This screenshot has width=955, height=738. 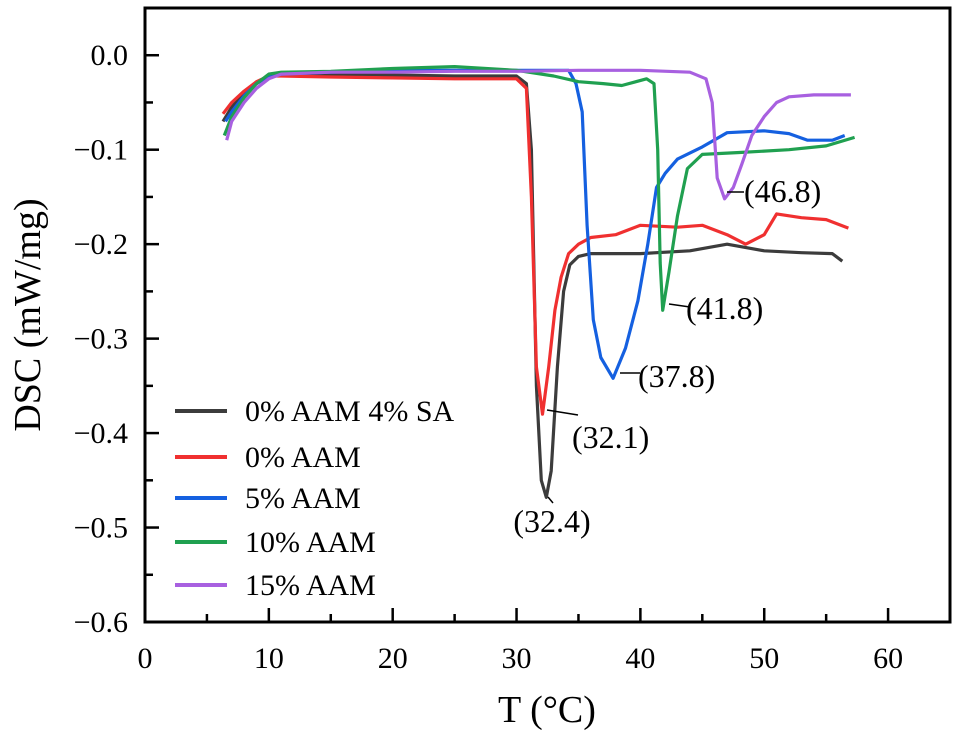 What do you see at coordinates (517, 658) in the screenshot?
I see `x-tick-label: 30` at bounding box center [517, 658].